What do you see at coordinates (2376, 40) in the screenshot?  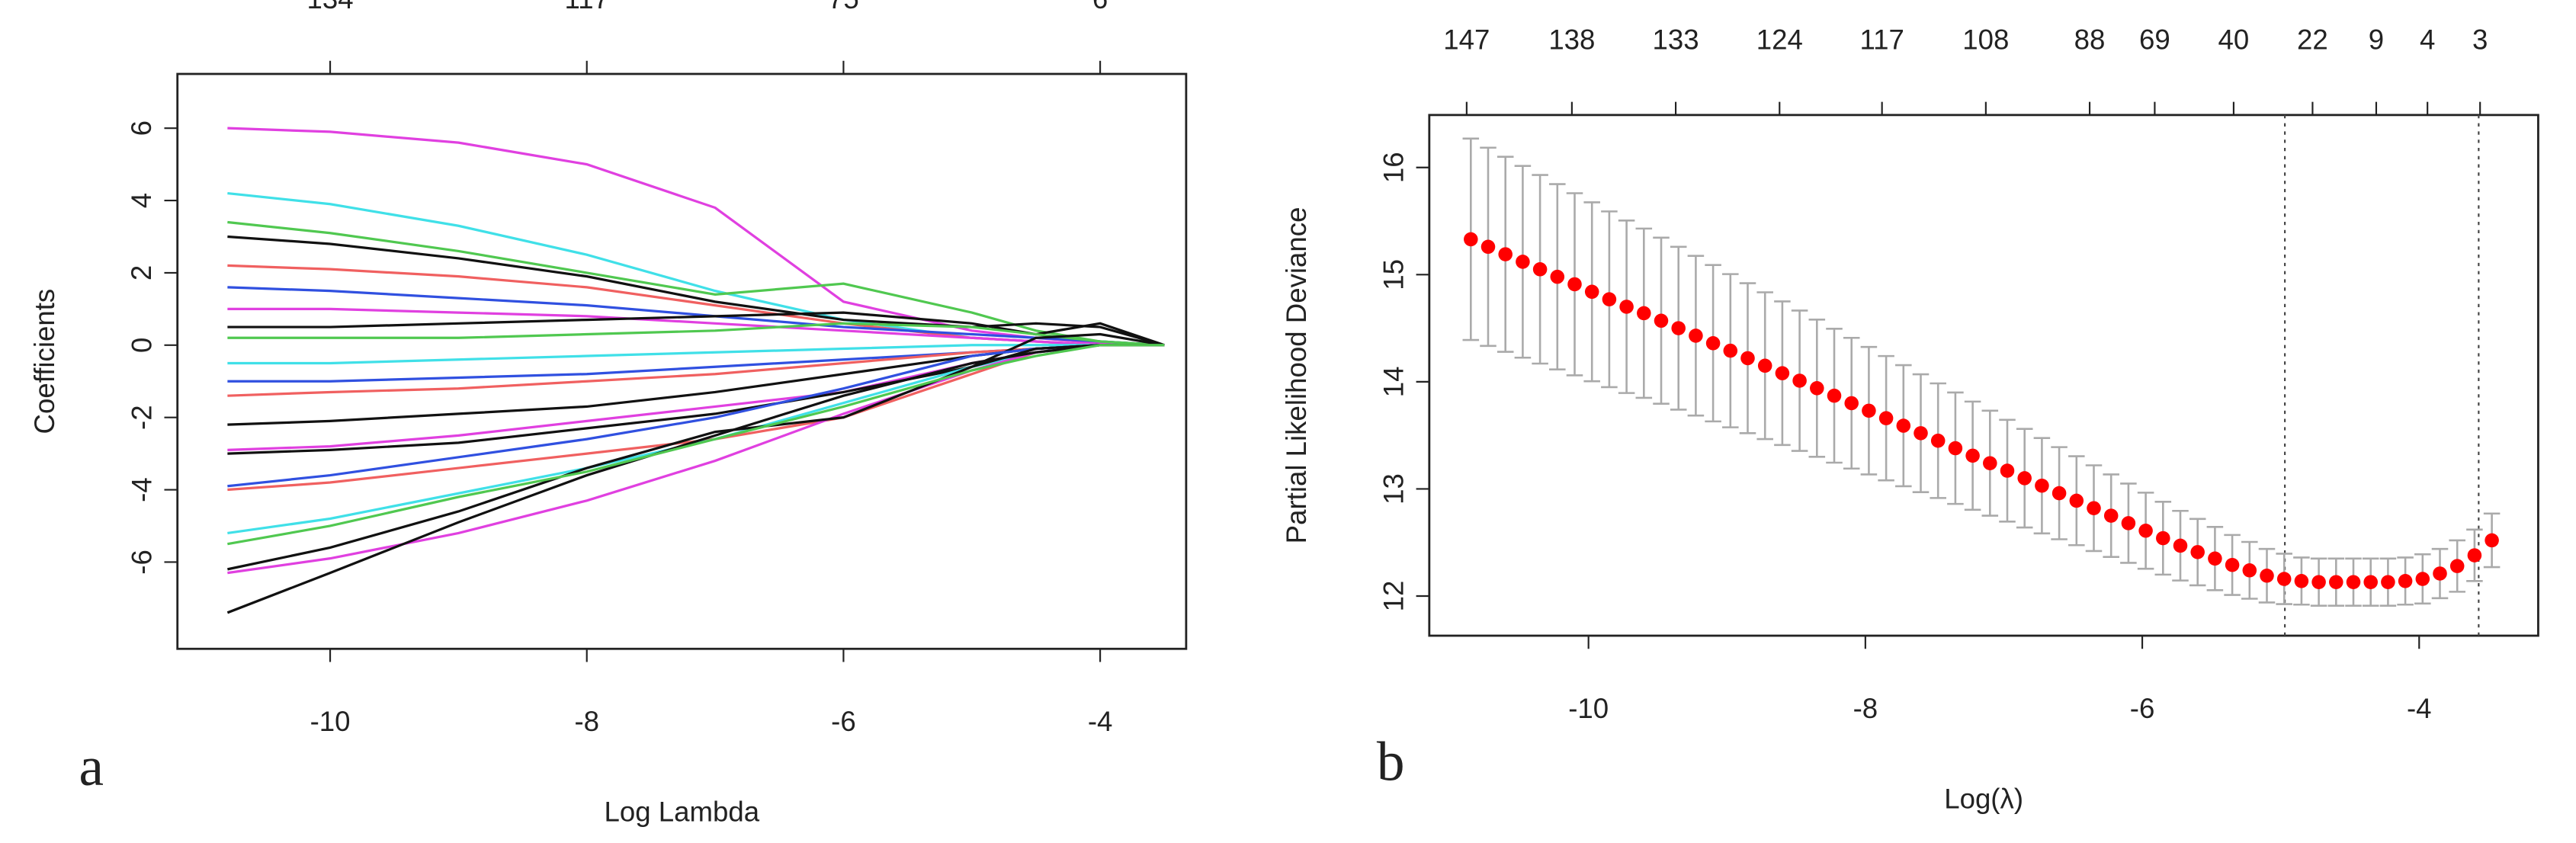 I see `top-tick-label: 9` at bounding box center [2376, 40].